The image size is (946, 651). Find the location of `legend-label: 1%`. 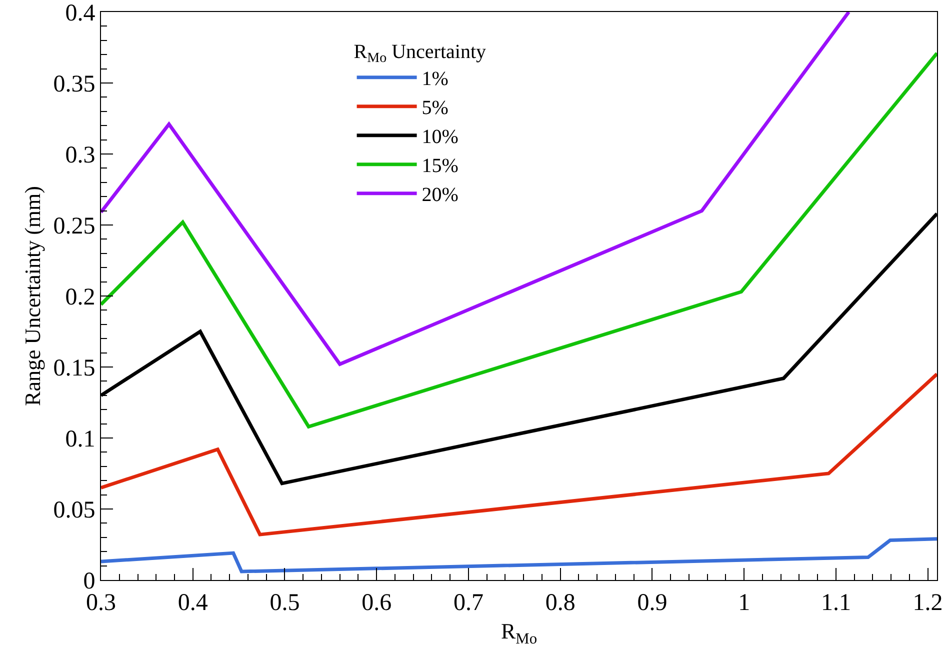

legend-label: 1% is located at coordinates (435, 79).